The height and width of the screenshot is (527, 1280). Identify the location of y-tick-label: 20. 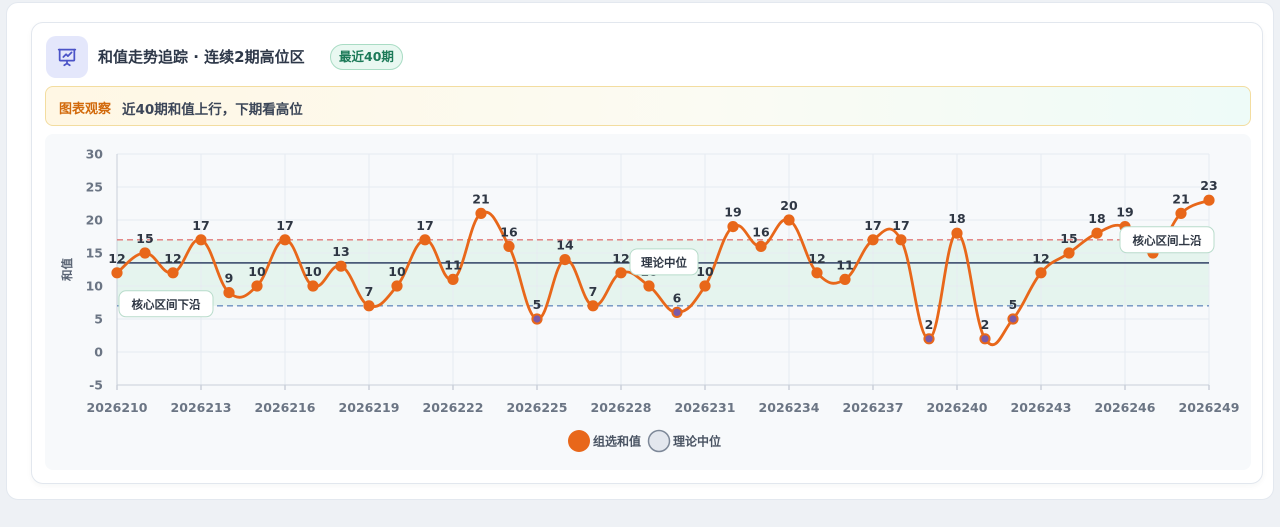
(95, 220).